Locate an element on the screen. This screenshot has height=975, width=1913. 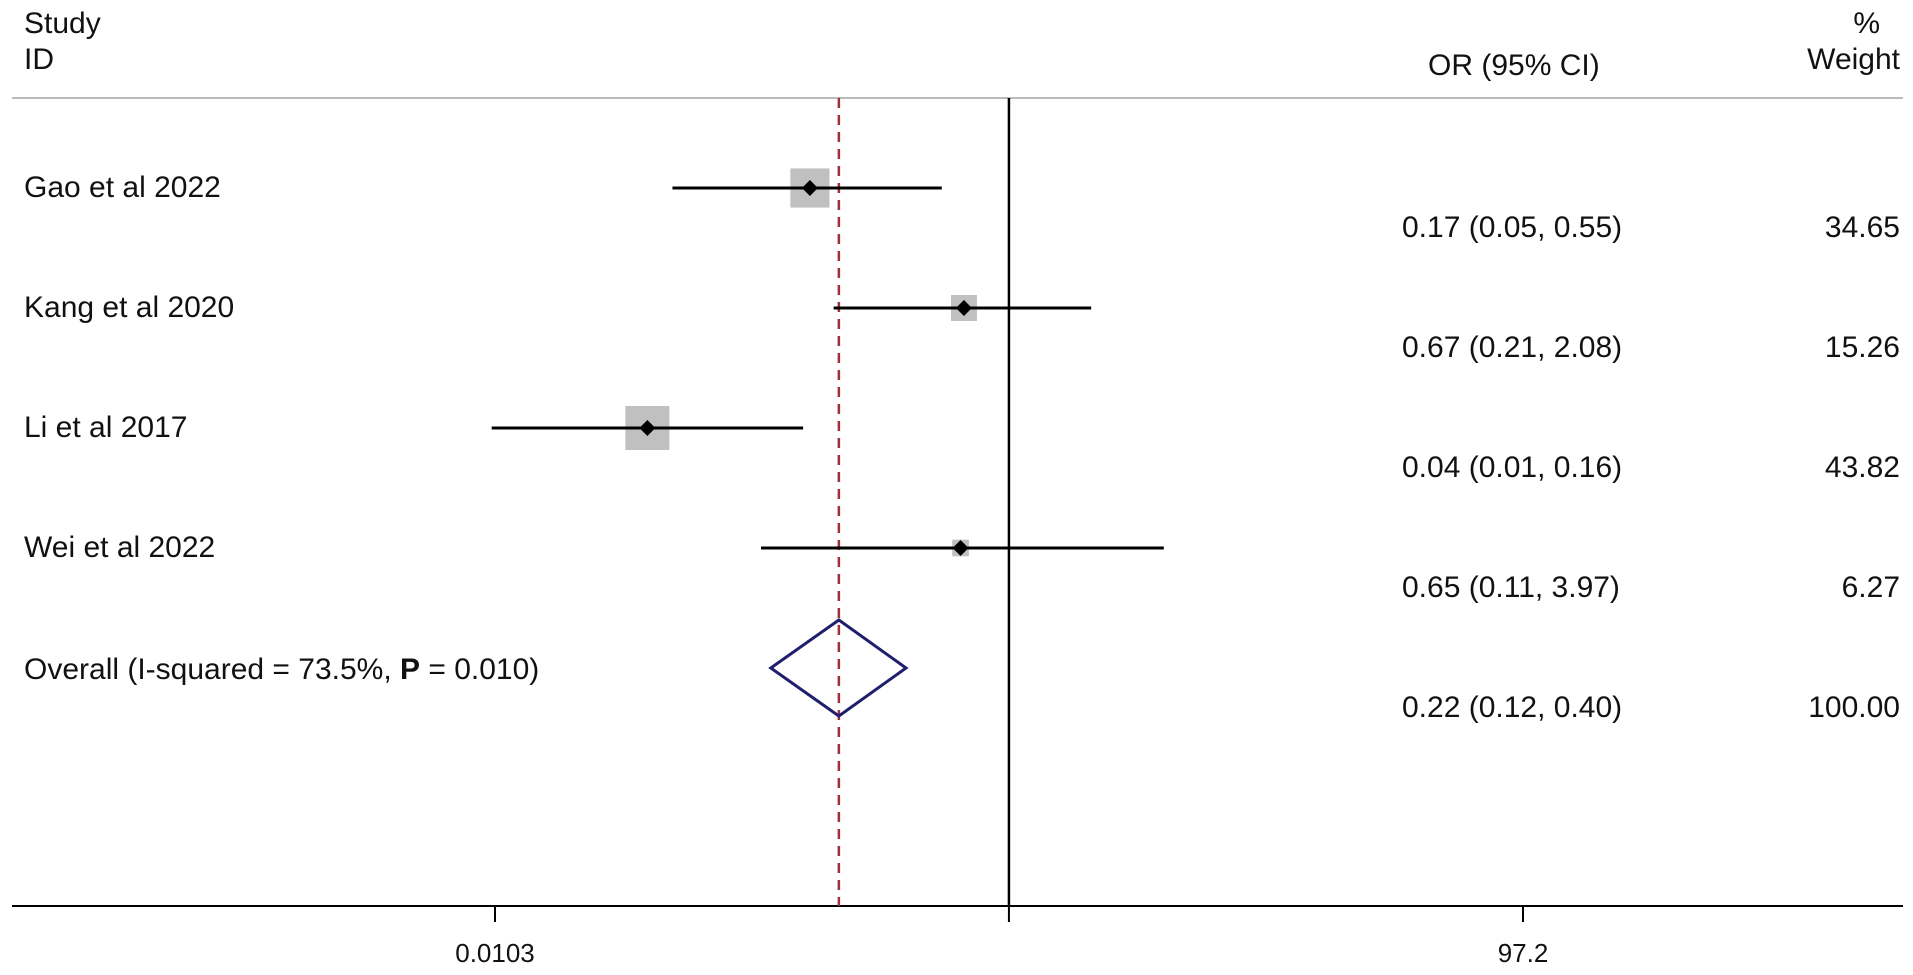
ci-value-kang: 0.67 (0.21, 2.08) is located at coordinates (1512, 347).